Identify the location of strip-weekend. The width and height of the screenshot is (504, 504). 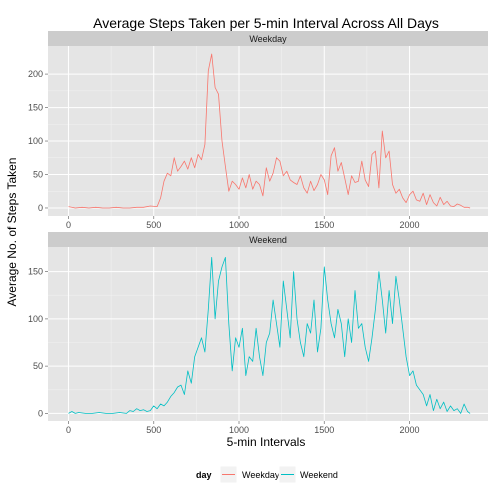
(268, 239).